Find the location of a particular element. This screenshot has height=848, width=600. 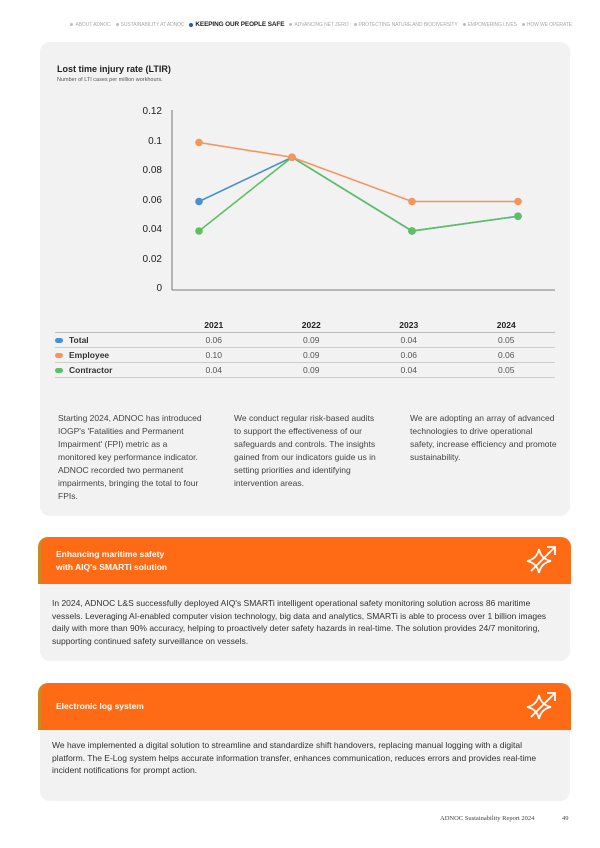

y-tick-label: 0 is located at coordinates (159, 288).